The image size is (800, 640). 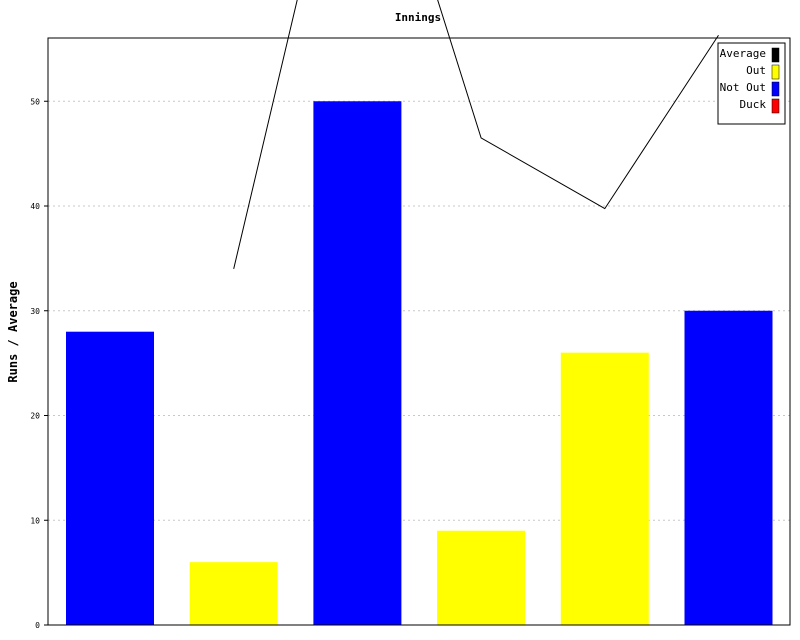 What do you see at coordinates (775, 106) in the screenshot?
I see `legend-swatch-duck` at bounding box center [775, 106].